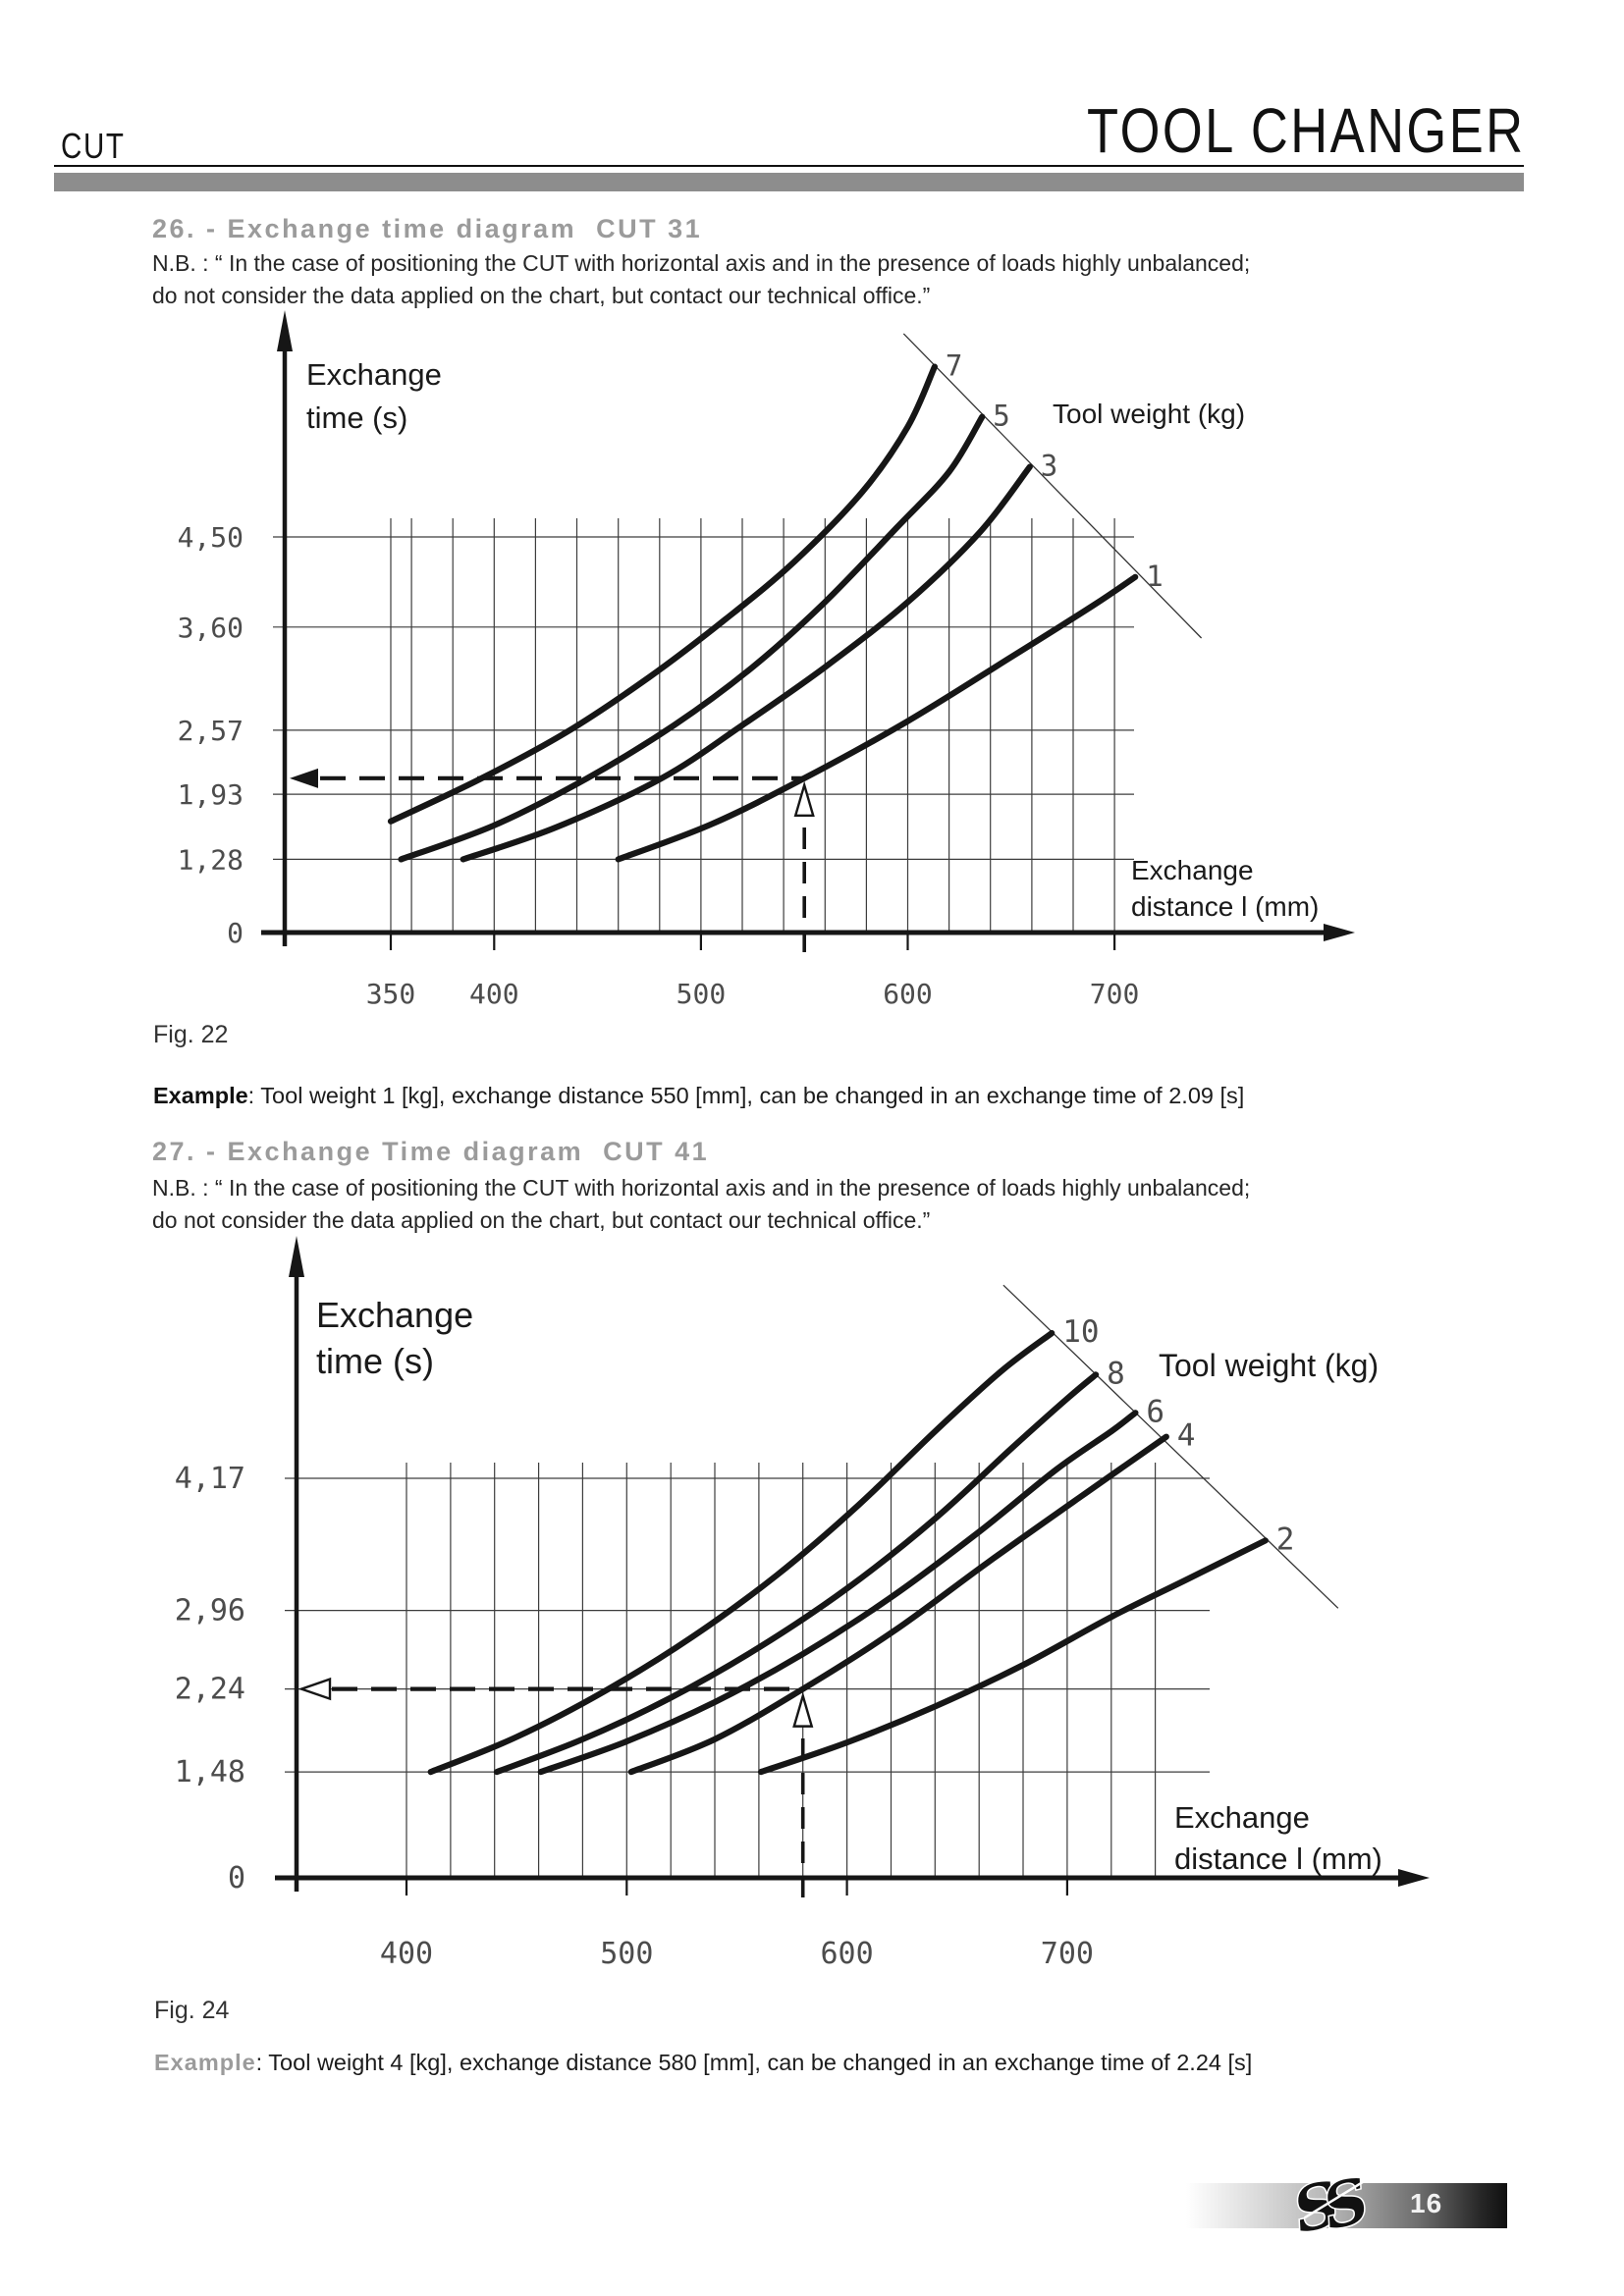  I want to click on y-tick-label-2,96: 2,96, so click(210, 1611).